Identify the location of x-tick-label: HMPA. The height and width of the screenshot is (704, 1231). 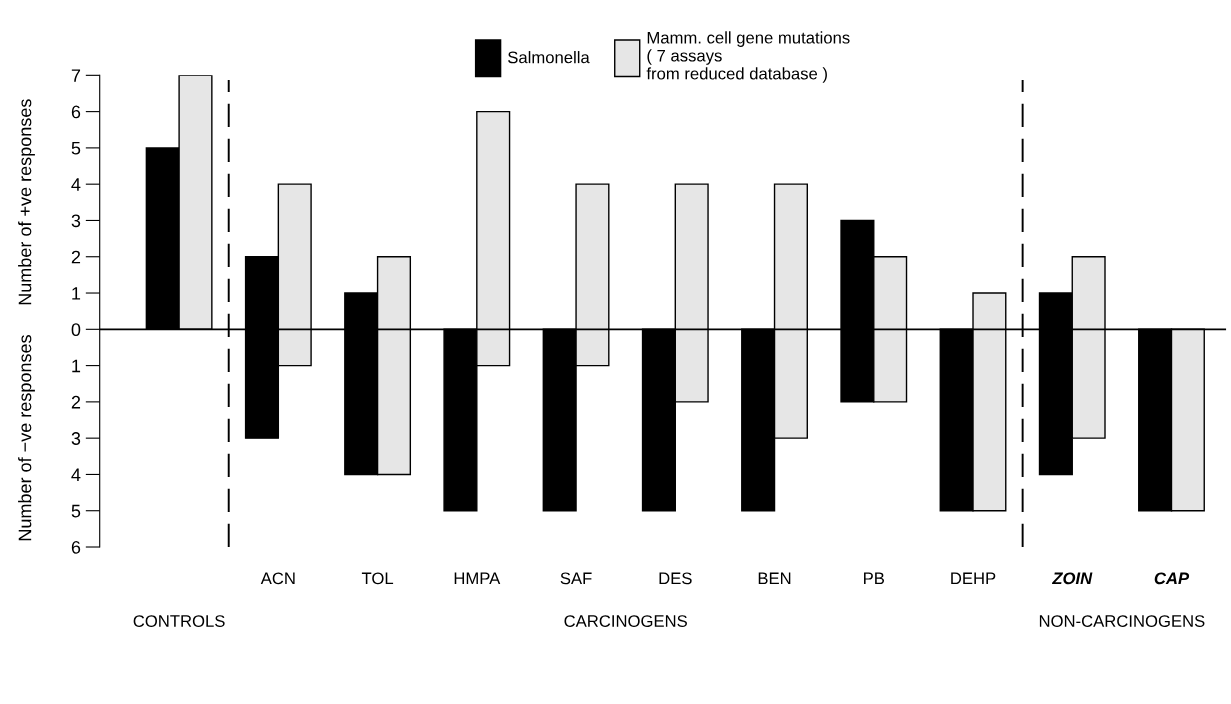
(477, 578).